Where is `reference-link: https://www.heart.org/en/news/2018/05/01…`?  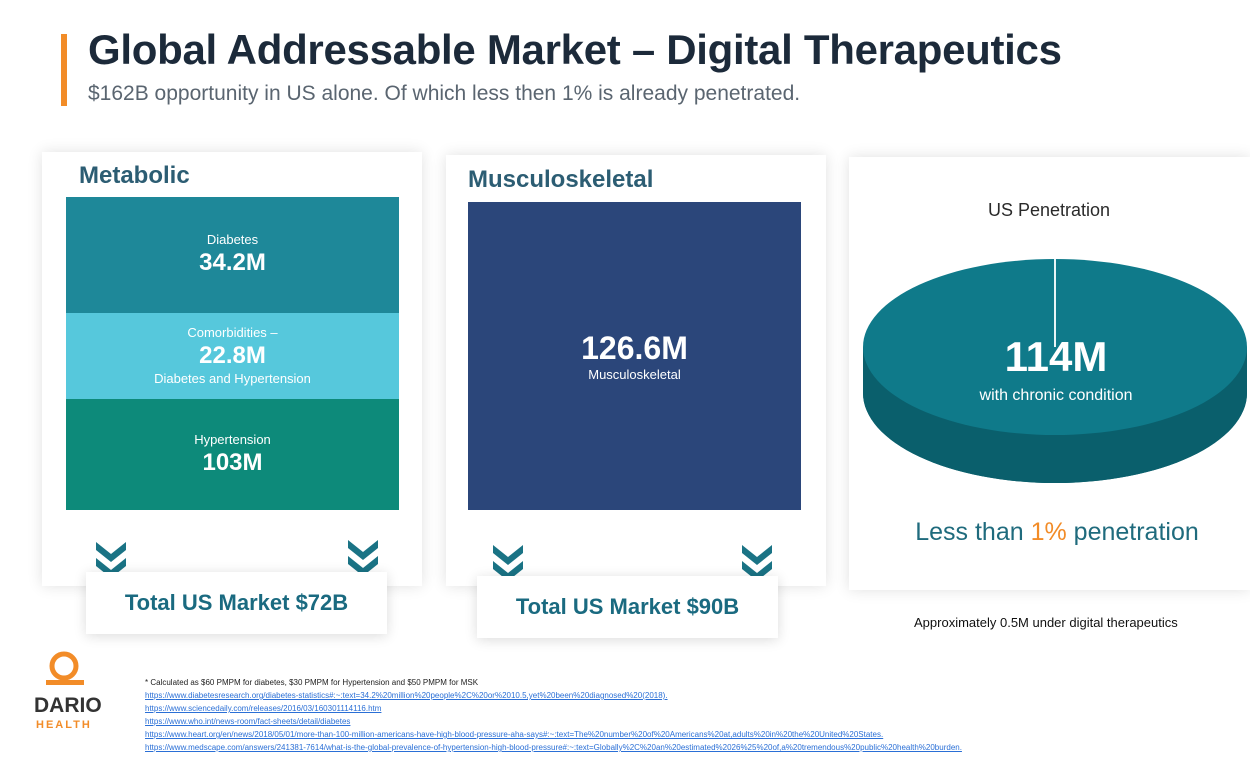
reference-link: https://www.heart.org/en/news/2018/05/01… is located at coordinates (514, 734).